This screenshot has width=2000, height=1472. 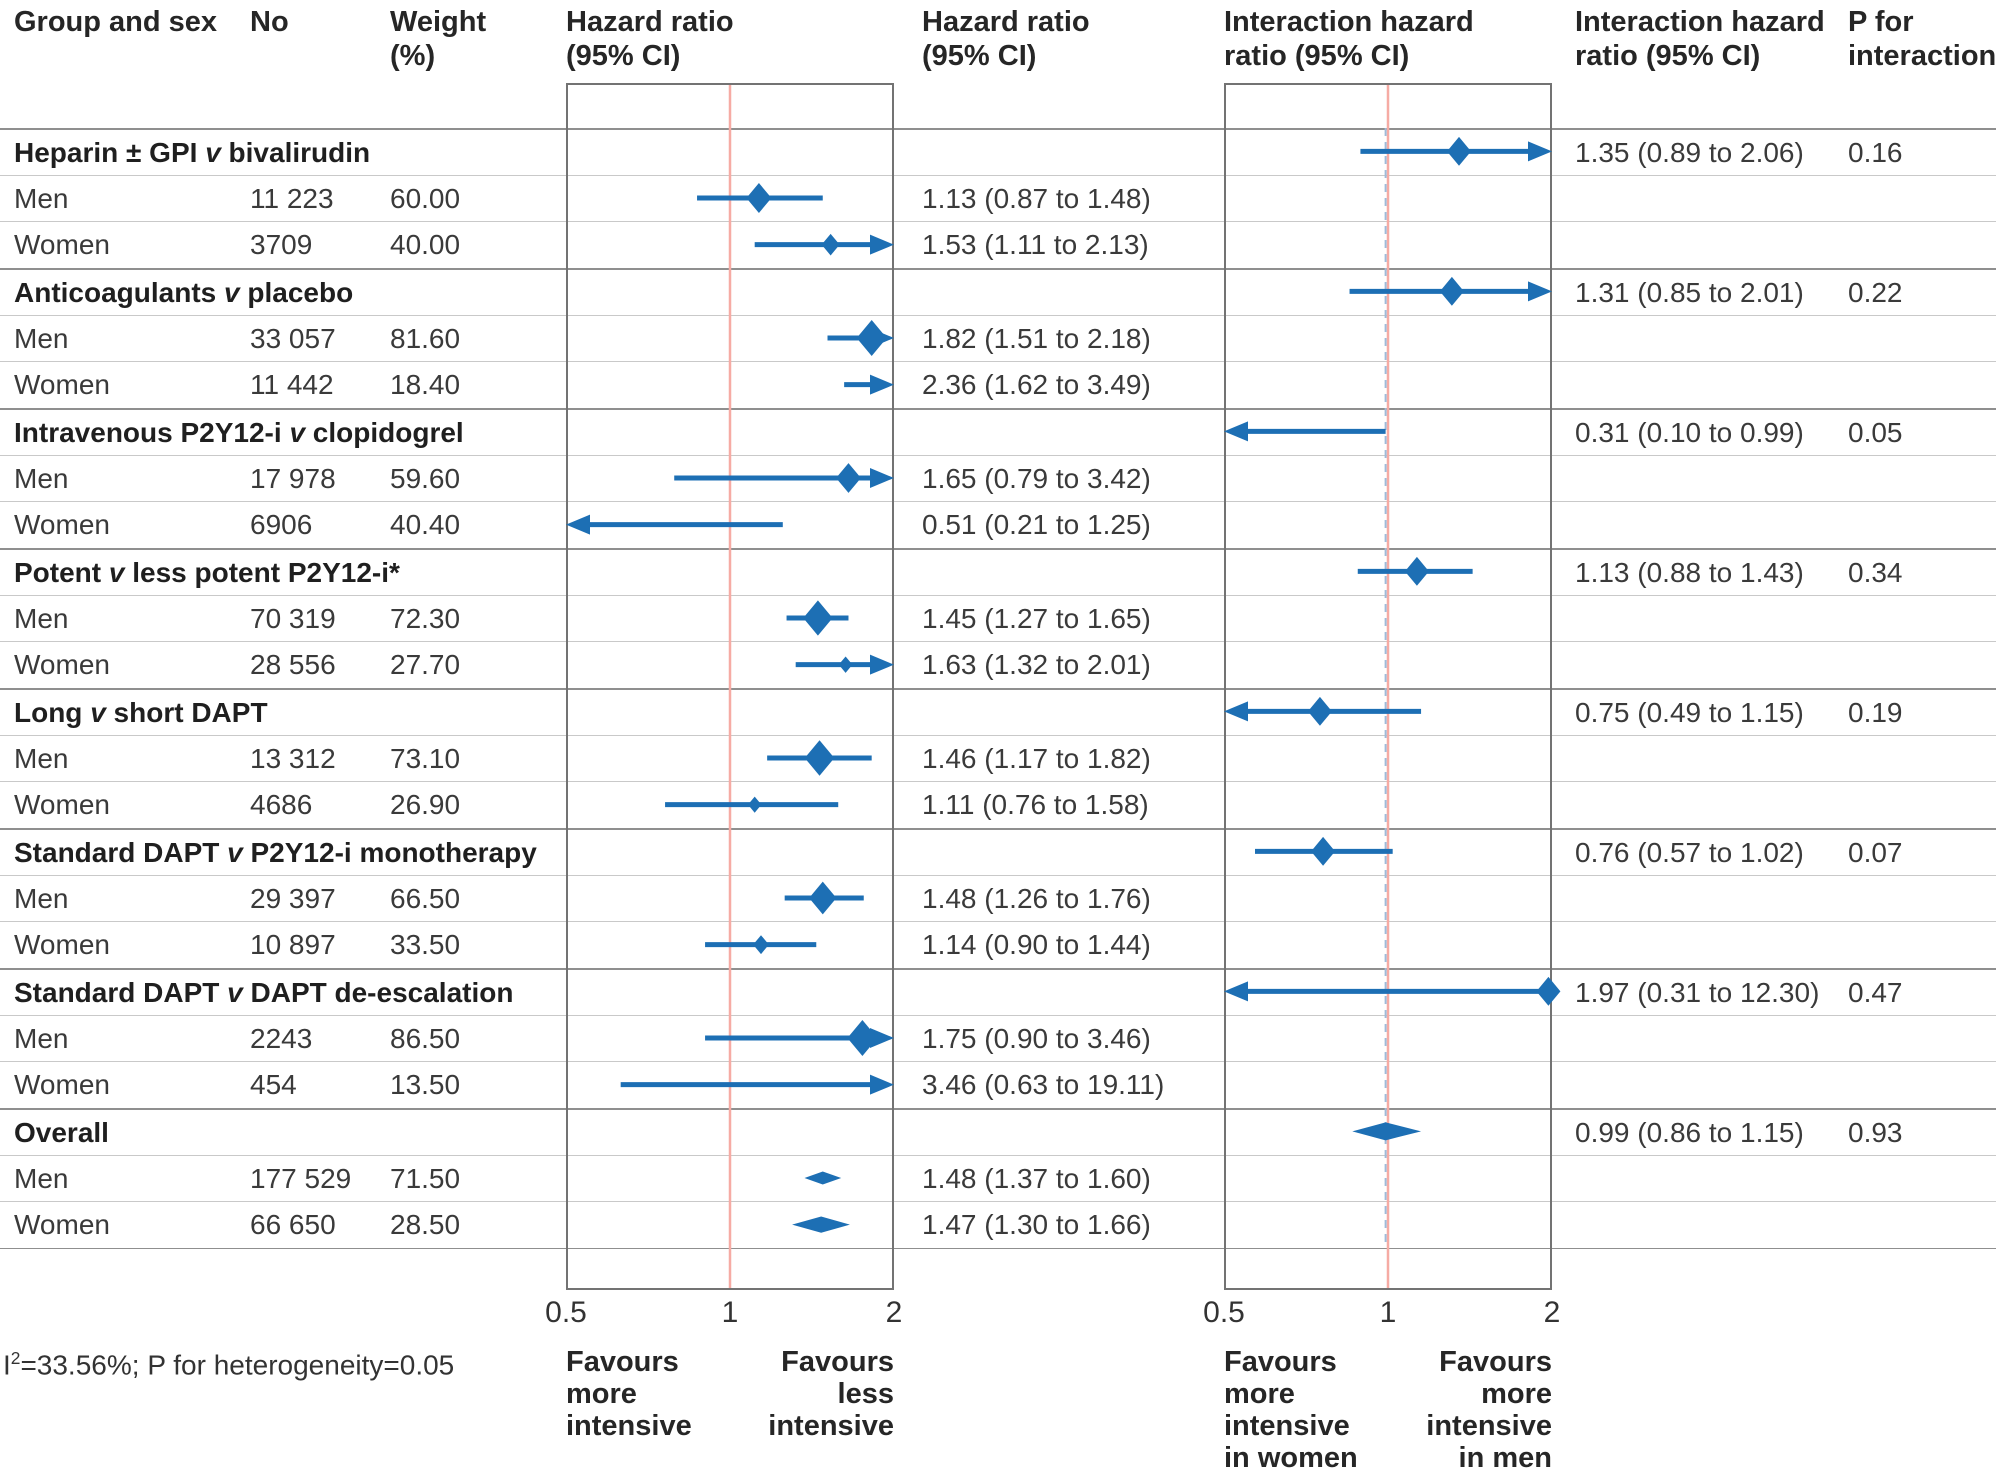 I want to click on weight-value: 27.70, so click(x=425, y=665).